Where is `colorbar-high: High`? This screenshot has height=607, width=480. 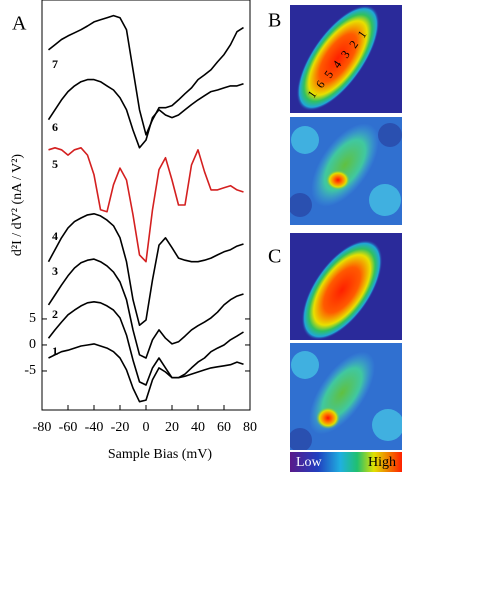
colorbar-high: High is located at coordinates (382, 462).